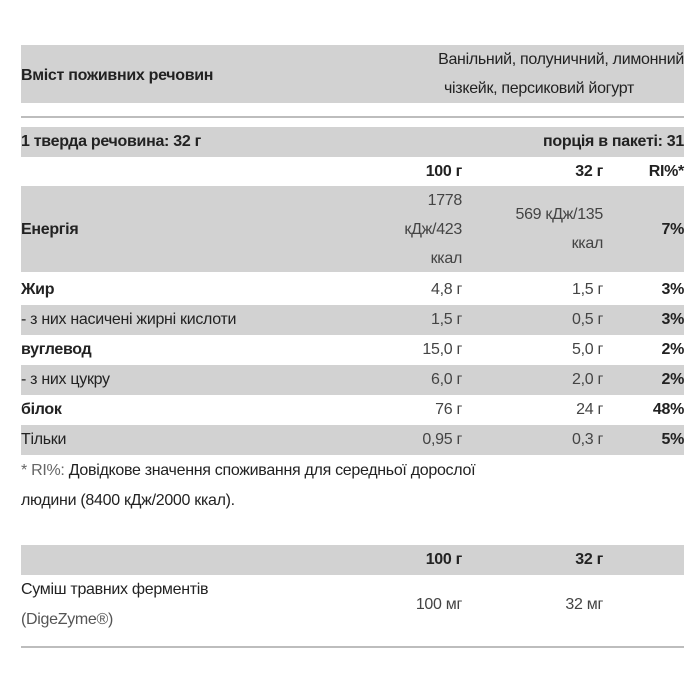  I want to click on enzymes-100g: 100 мг, so click(438, 604).